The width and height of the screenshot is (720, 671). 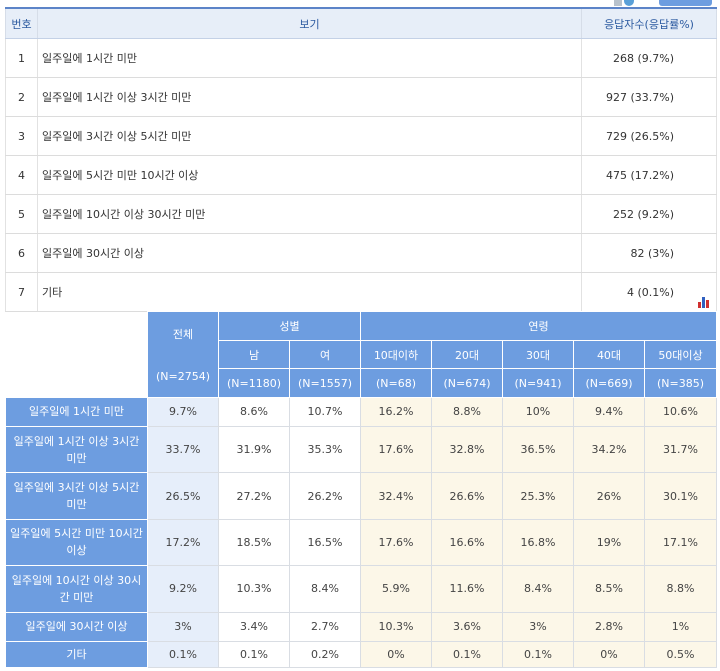 I want to click on cell-age10: 16.2%, so click(x=396, y=411).